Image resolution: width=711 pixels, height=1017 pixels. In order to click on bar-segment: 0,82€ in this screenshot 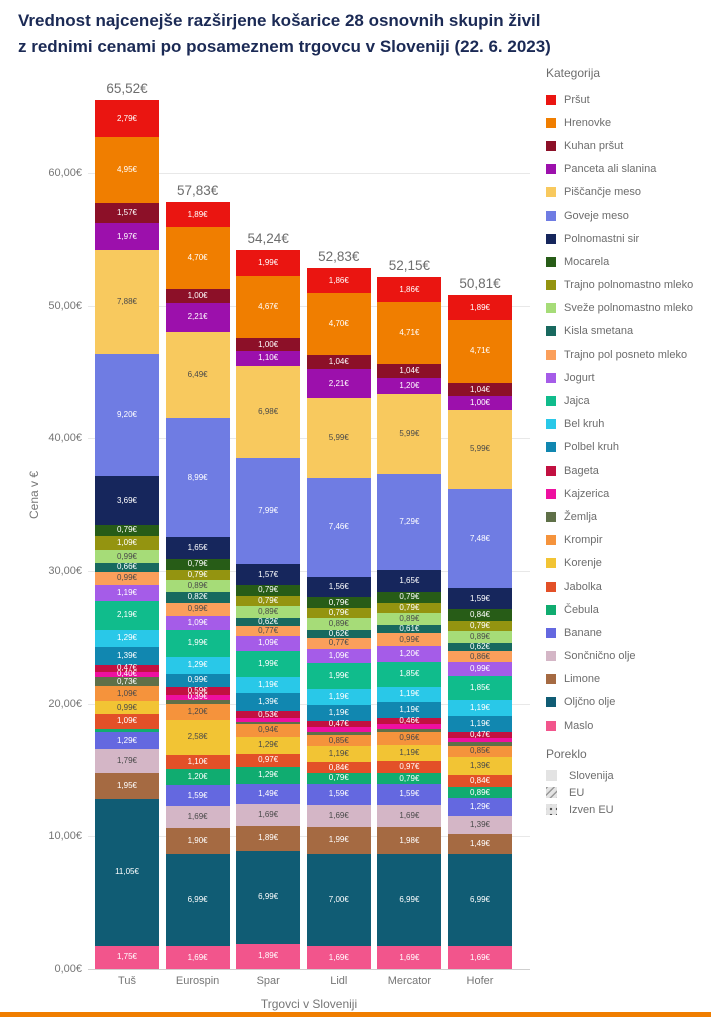, I will do `click(197, 597)`.